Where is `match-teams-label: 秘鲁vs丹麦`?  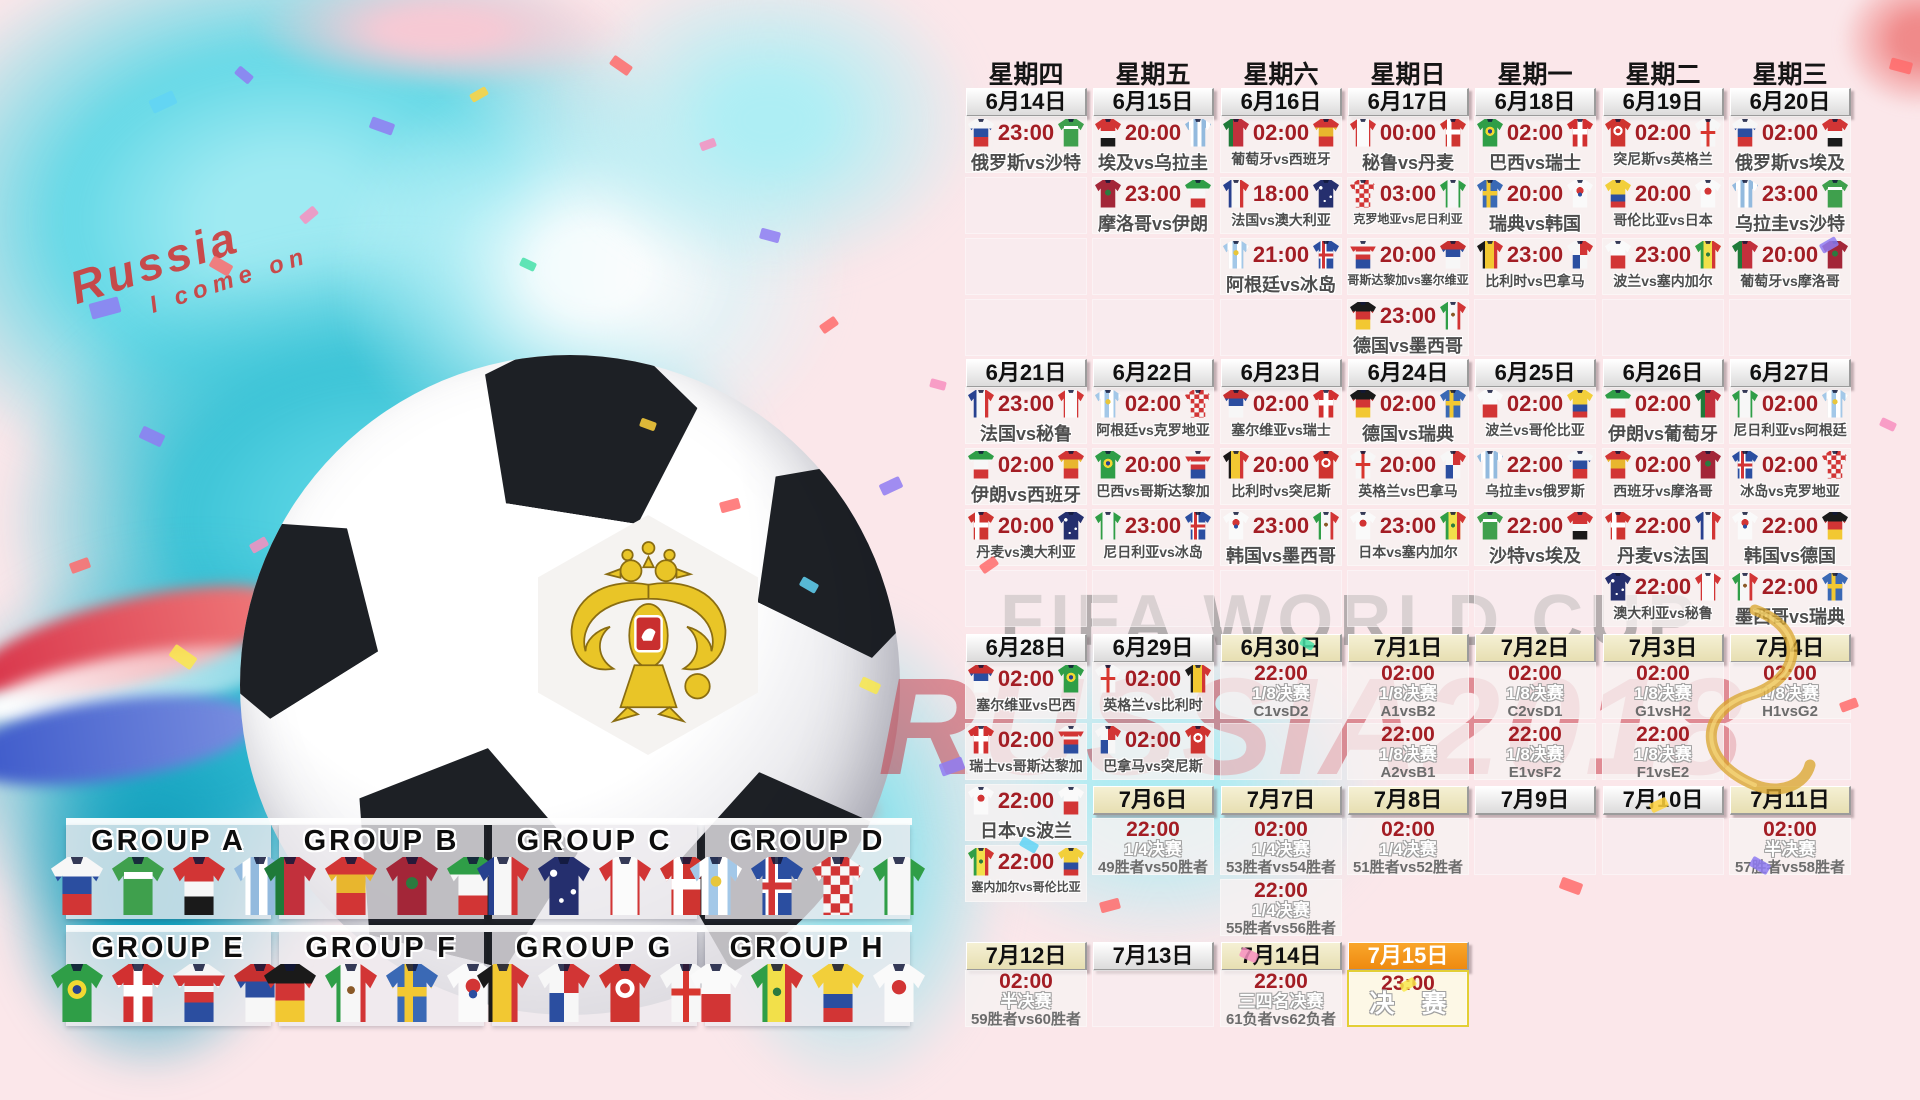
match-teams-label: 秘鲁vs丹麦 is located at coordinates (1408, 163).